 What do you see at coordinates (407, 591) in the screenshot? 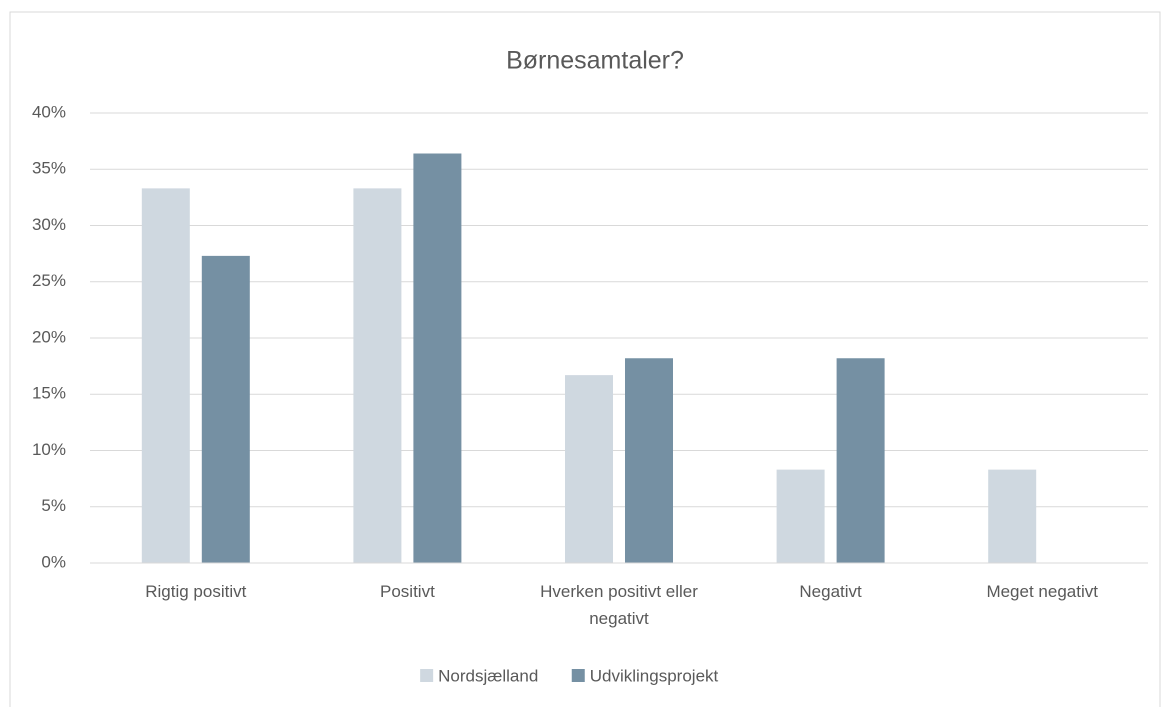
I see `x-tick-label: Positivt` at bounding box center [407, 591].